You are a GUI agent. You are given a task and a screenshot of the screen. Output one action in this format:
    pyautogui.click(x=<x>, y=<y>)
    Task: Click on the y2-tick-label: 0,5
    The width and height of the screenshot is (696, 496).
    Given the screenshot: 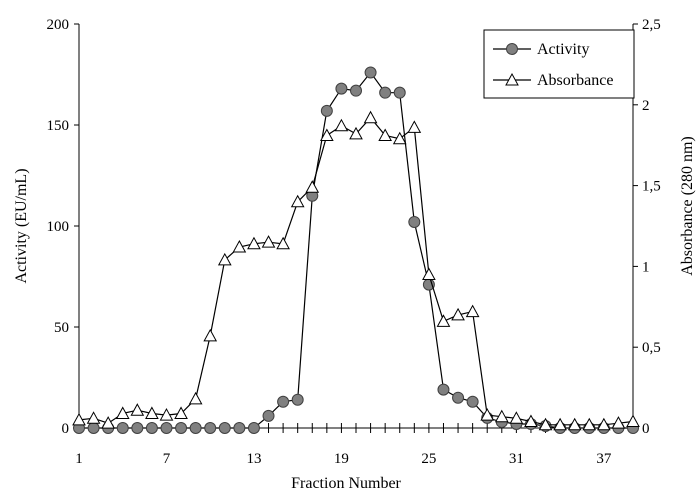 What is the action you would take?
    pyautogui.click(x=651, y=348)
    